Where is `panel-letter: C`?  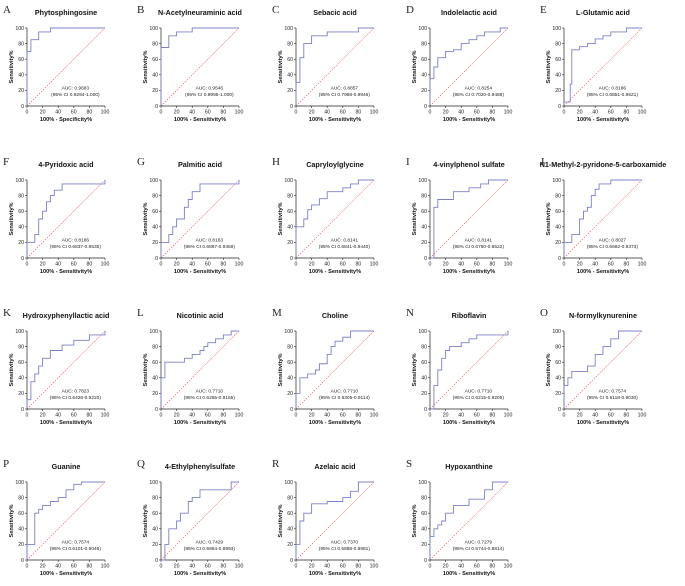 panel-letter: C is located at coordinates (275, 10).